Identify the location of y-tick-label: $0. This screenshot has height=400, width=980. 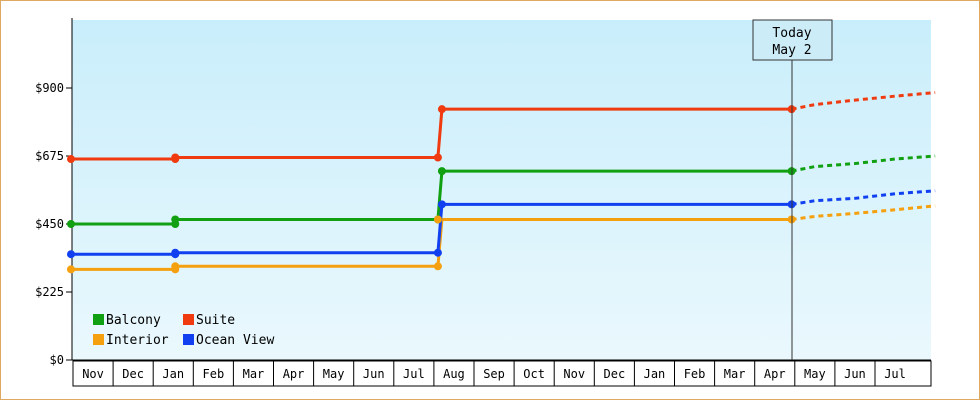
(57, 360).